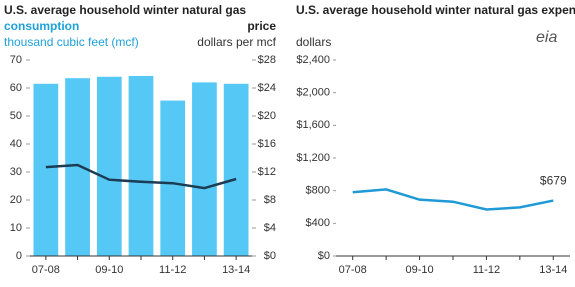 Image resolution: width=575 pixels, height=287 pixels. I want to click on y-tick-label: $2,400, so click(313, 60).